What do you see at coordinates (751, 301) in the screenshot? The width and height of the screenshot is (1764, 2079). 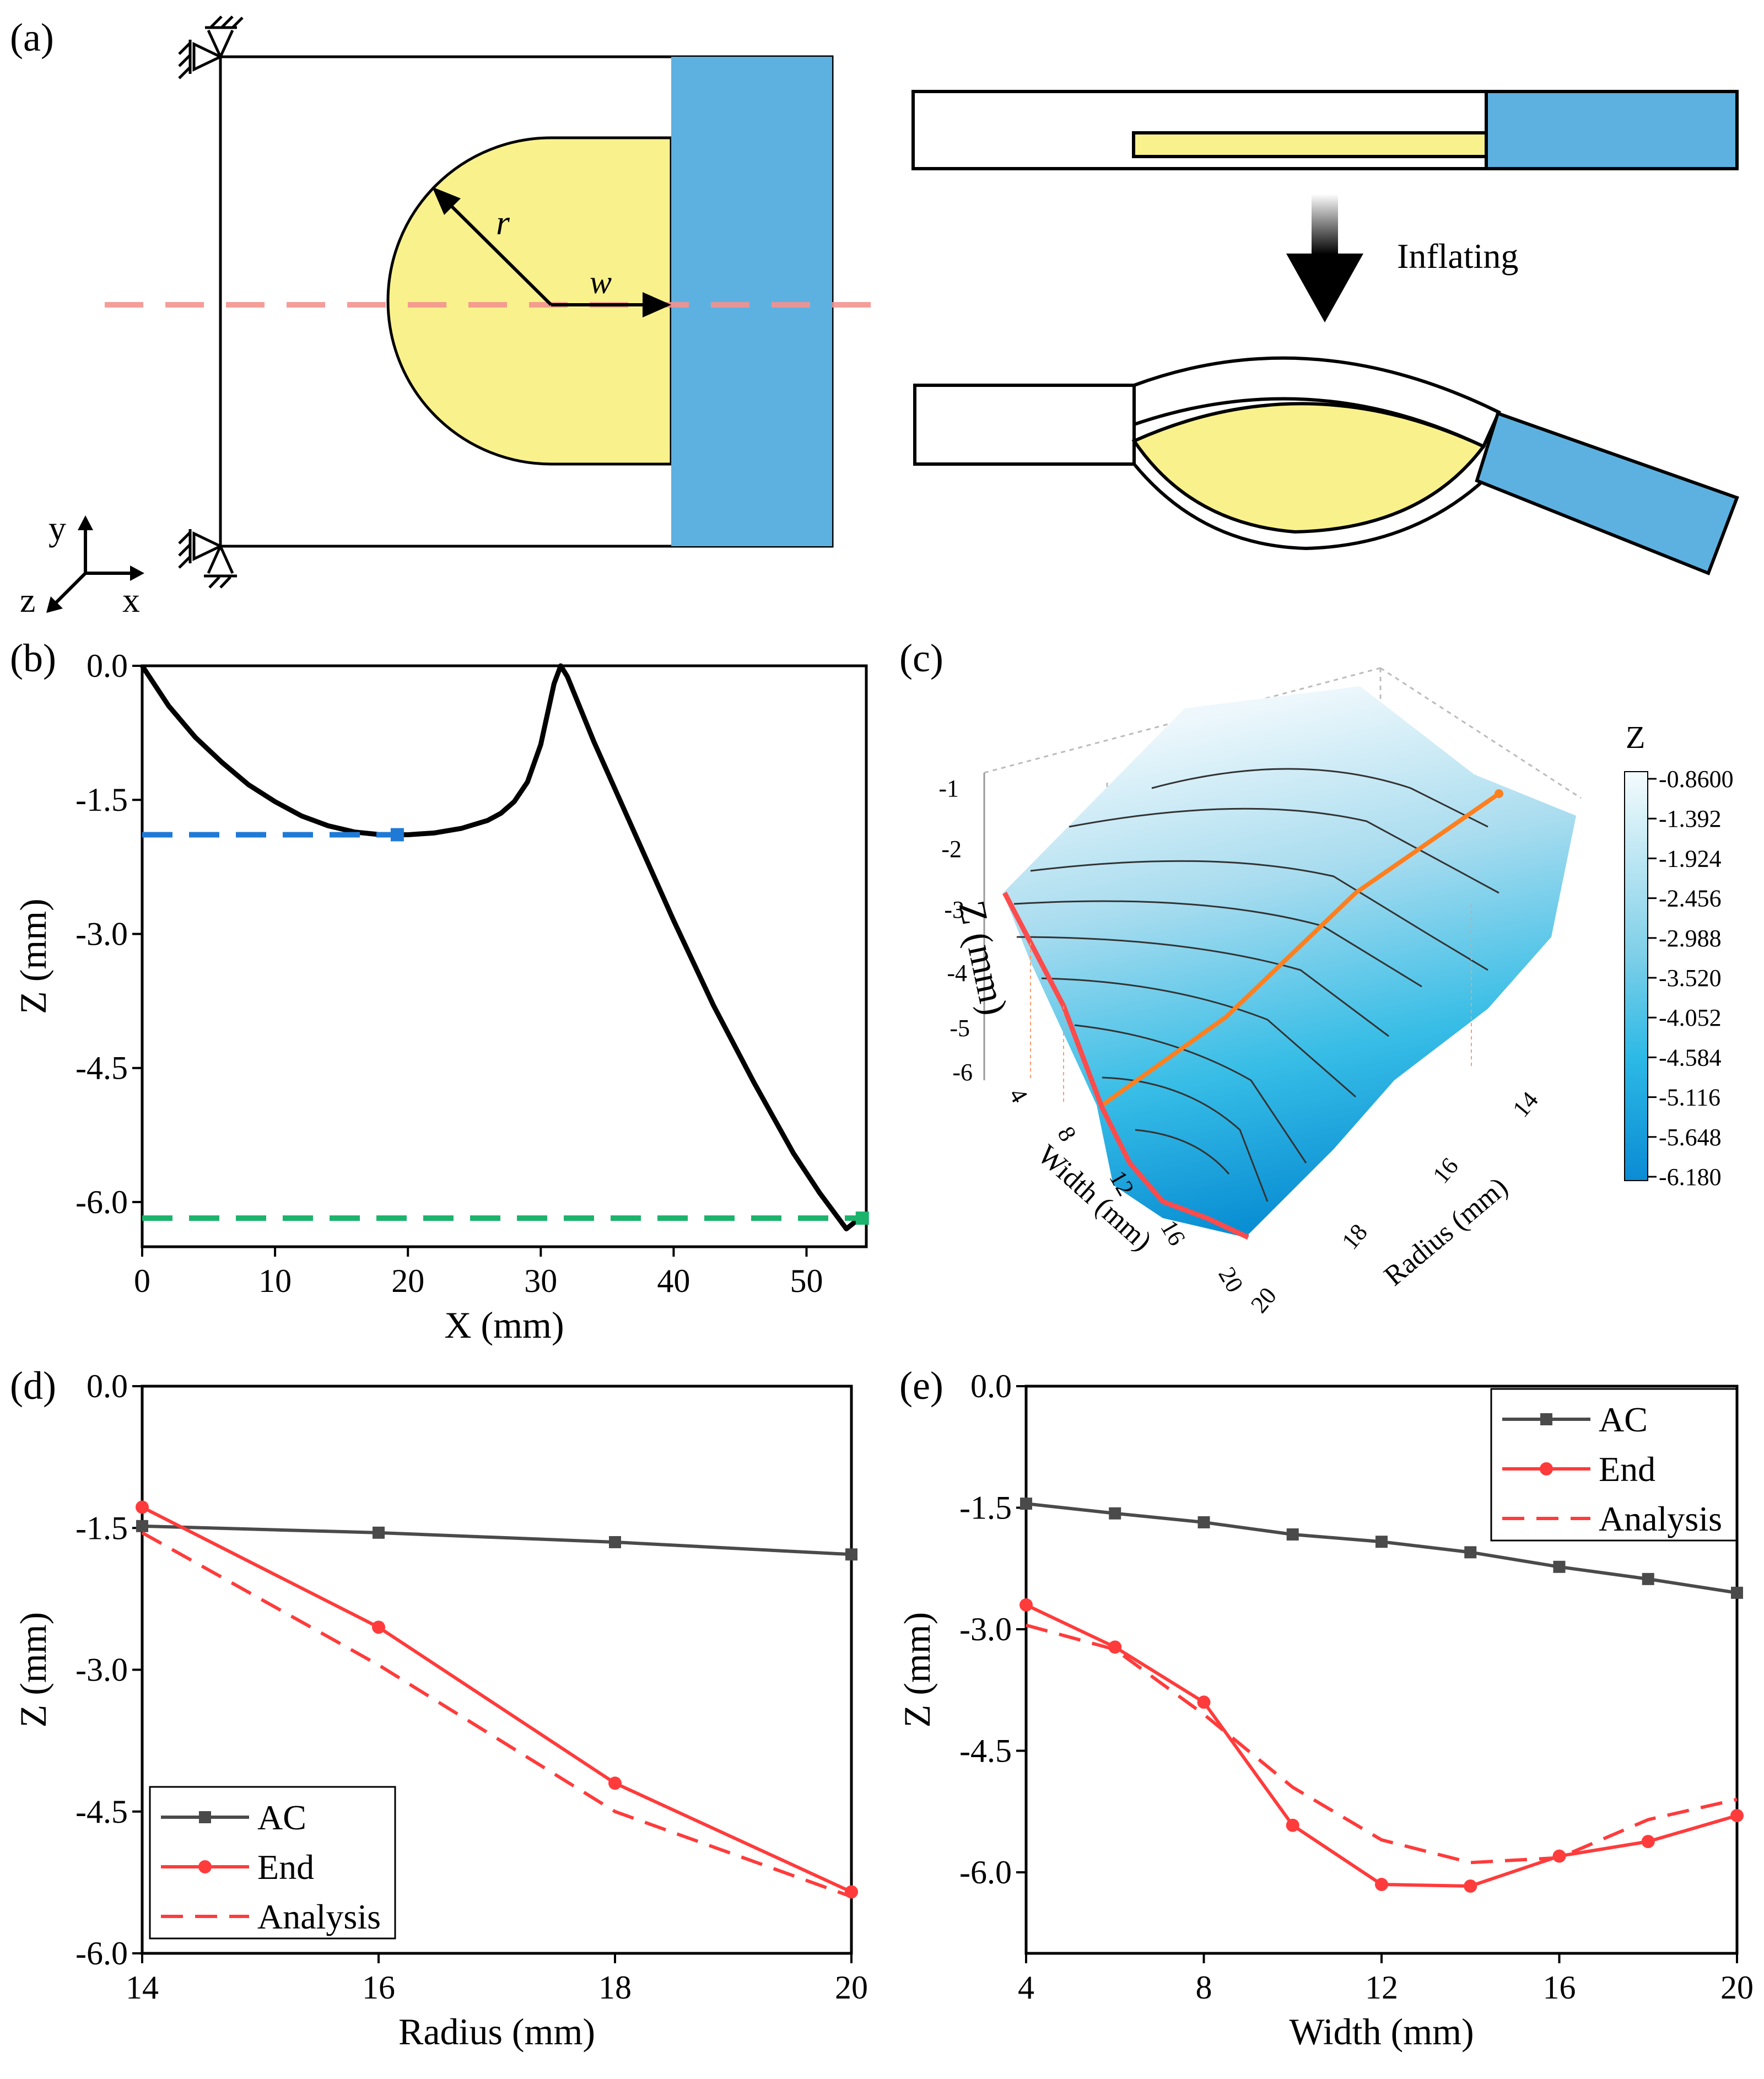 I see `blue-clamp` at bounding box center [751, 301].